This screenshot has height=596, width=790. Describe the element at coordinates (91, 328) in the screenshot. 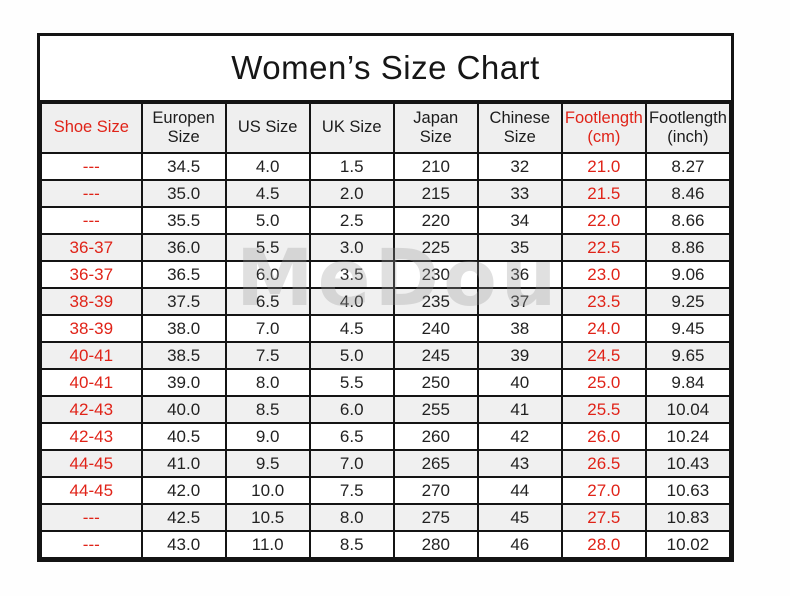

I see `cell-shoe-size: 38-39` at that location.